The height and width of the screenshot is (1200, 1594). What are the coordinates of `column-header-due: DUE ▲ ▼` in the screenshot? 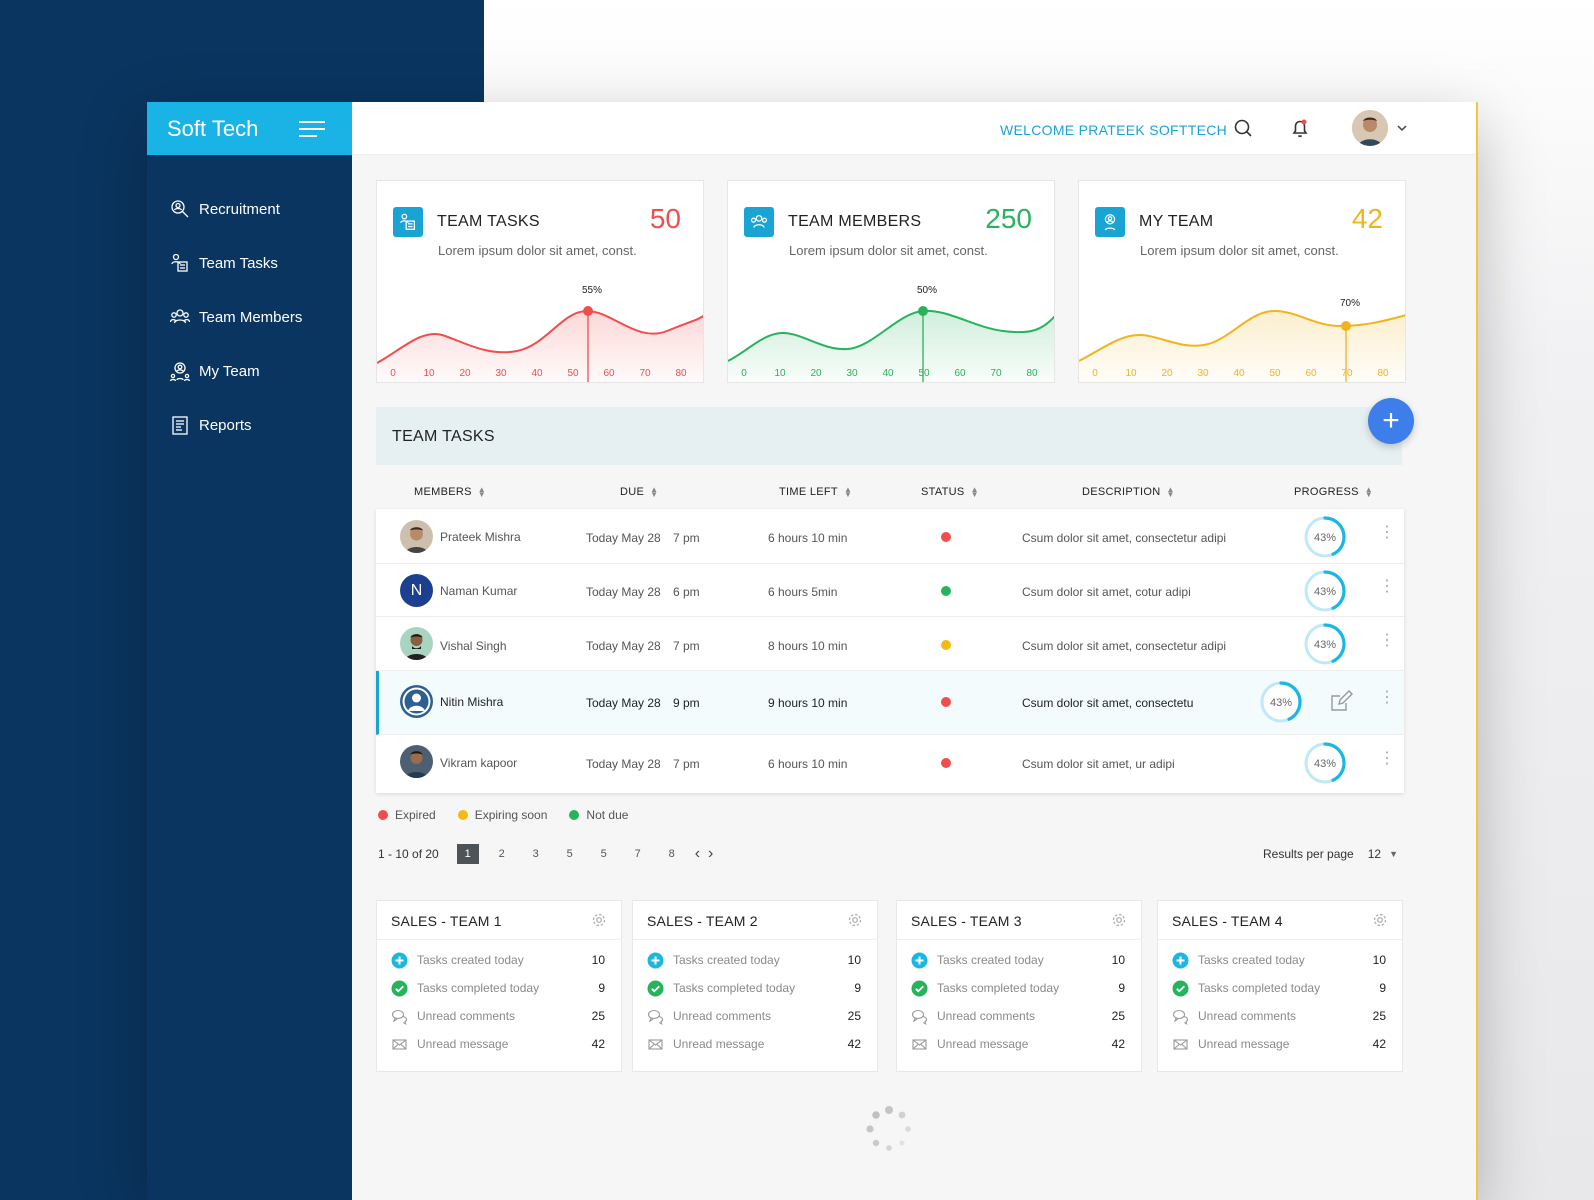 It's located at (639, 492).